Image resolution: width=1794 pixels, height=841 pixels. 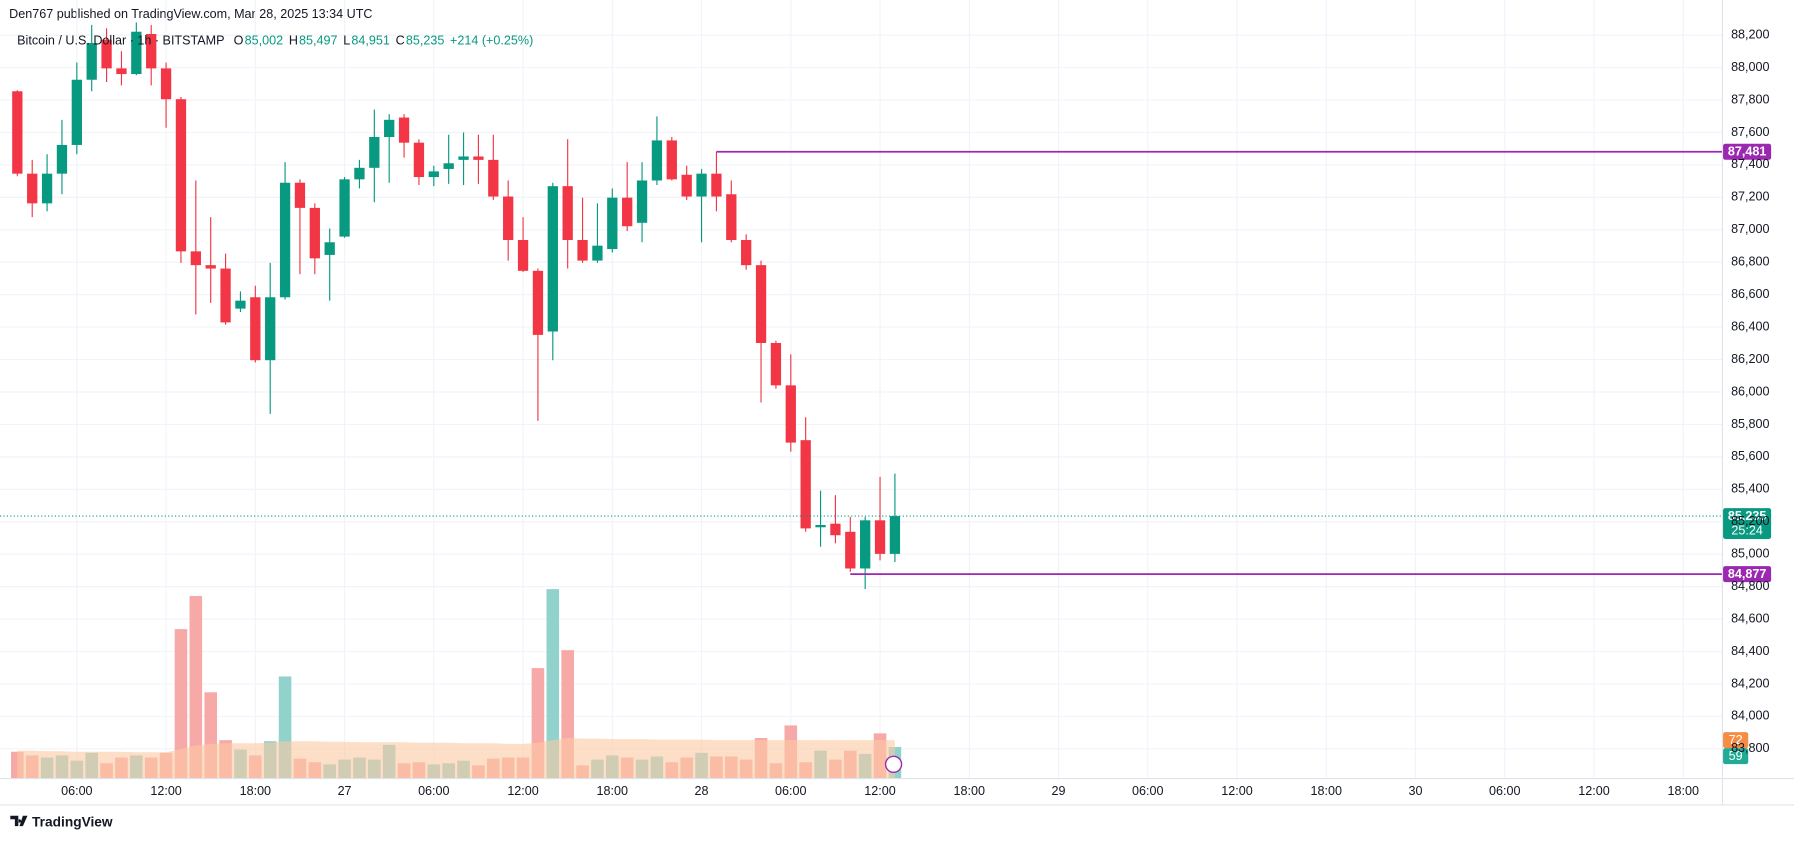 I want to click on y-tick-label: 87,600, so click(x=1750, y=132).